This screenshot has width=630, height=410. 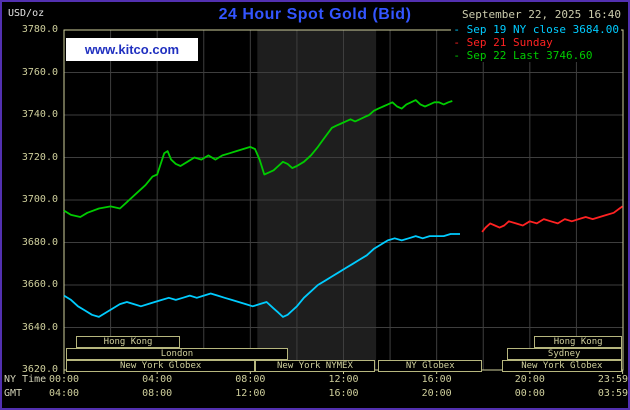 What do you see at coordinates (613, 379) in the screenshot?
I see `x-axis-label-ny: 23:59` at bounding box center [613, 379].